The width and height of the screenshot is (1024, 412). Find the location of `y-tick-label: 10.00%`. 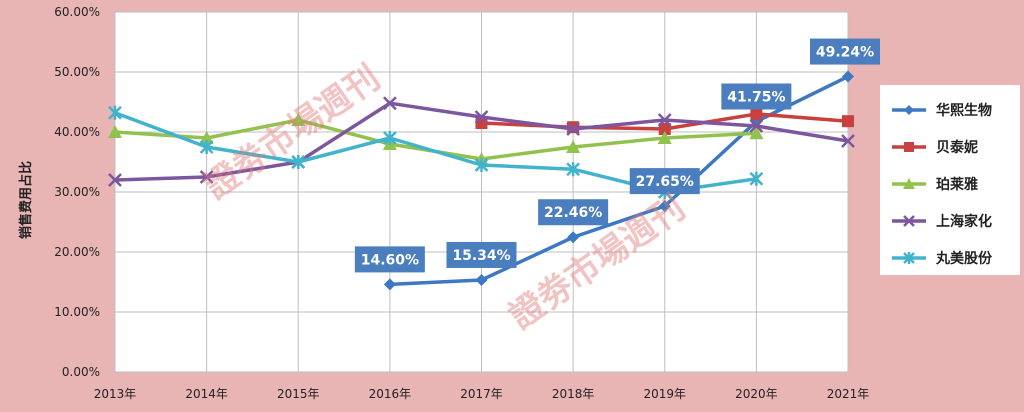

y-tick-label: 10.00% is located at coordinates (77, 312).